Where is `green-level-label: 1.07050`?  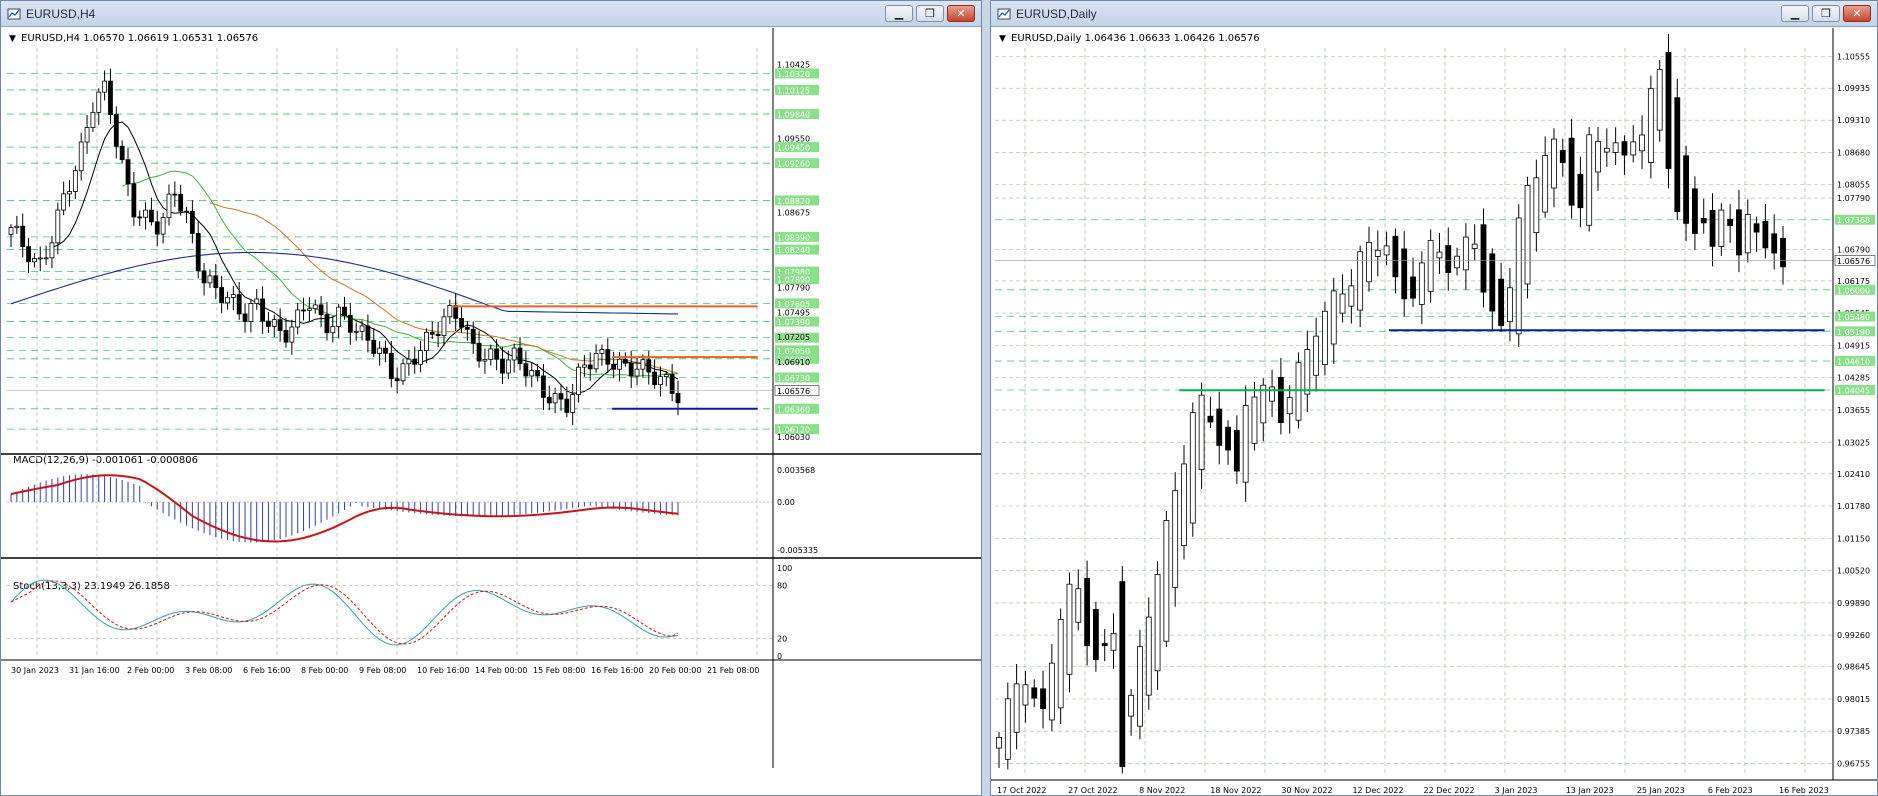
green-level-label: 1.07050 is located at coordinates (793, 351).